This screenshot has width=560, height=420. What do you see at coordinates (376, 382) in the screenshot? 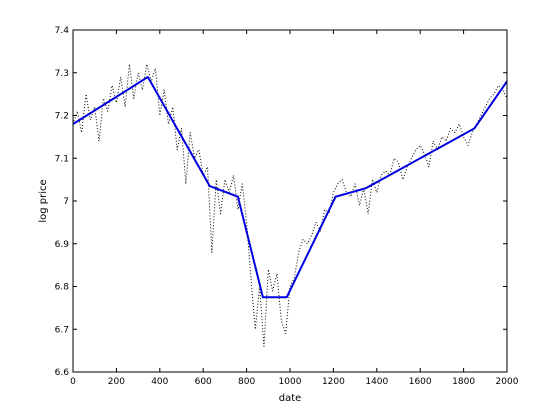
I see `x-tick-label: 1400` at bounding box center [376, 382].